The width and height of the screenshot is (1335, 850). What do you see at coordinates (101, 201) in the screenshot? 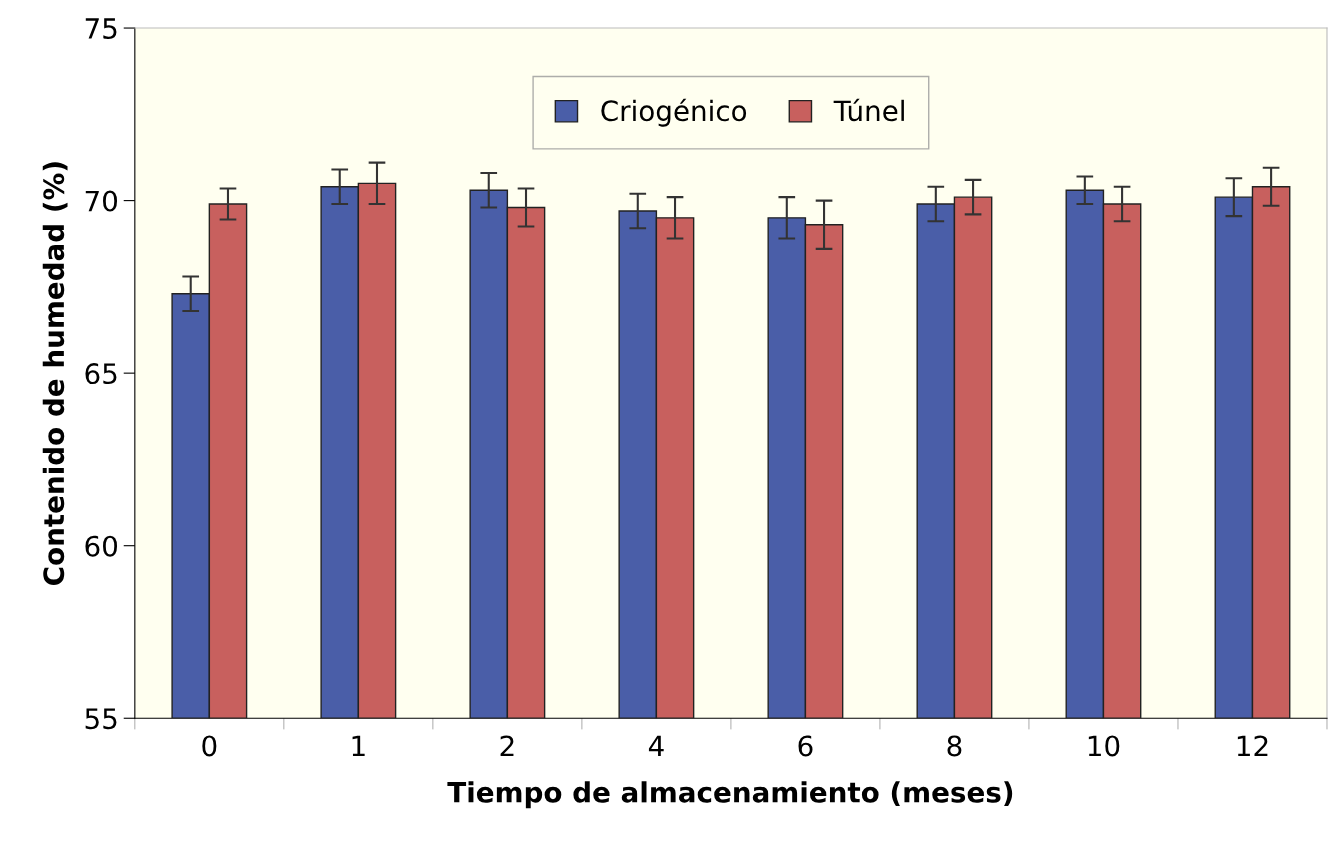
I see `y-tick-label: 70` at bounding box center [101, 201].